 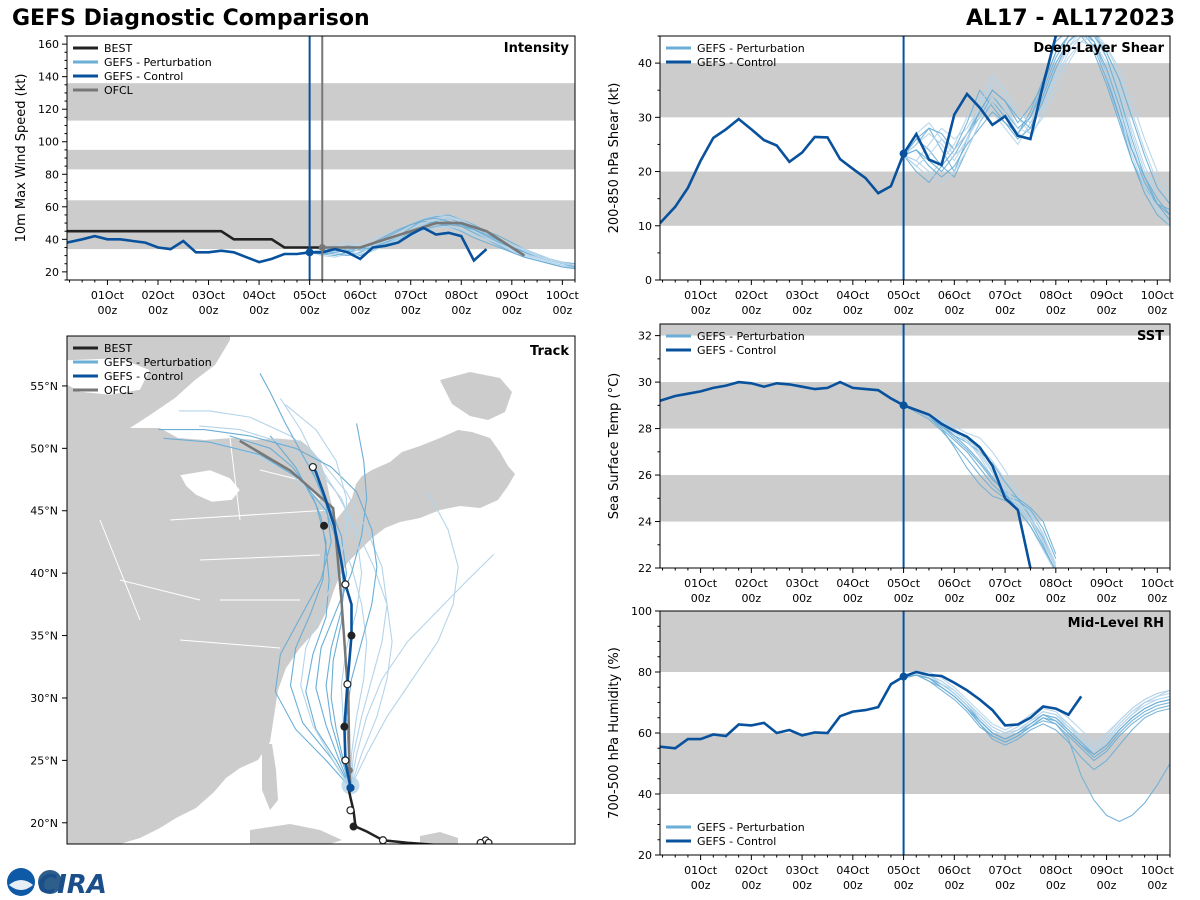 What do you see at coordinates (476, 396) in the screenshot?
I see `newfoundland-land` at bounding box center [476, 396].